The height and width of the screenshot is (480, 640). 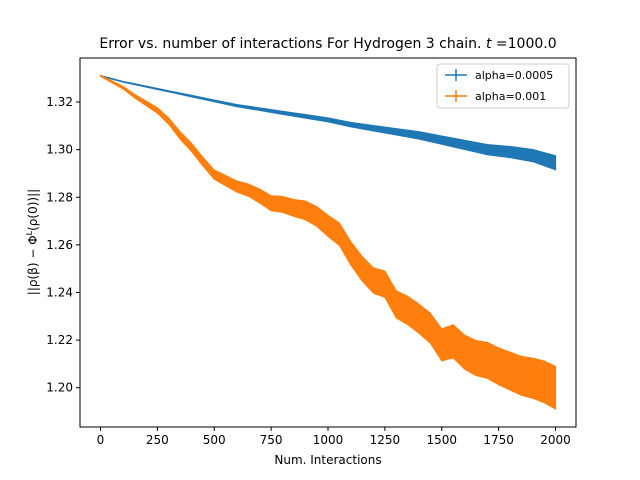 I want to click on legend-item-alpha-001: alpha=0.001, so click(x=495, y=96).